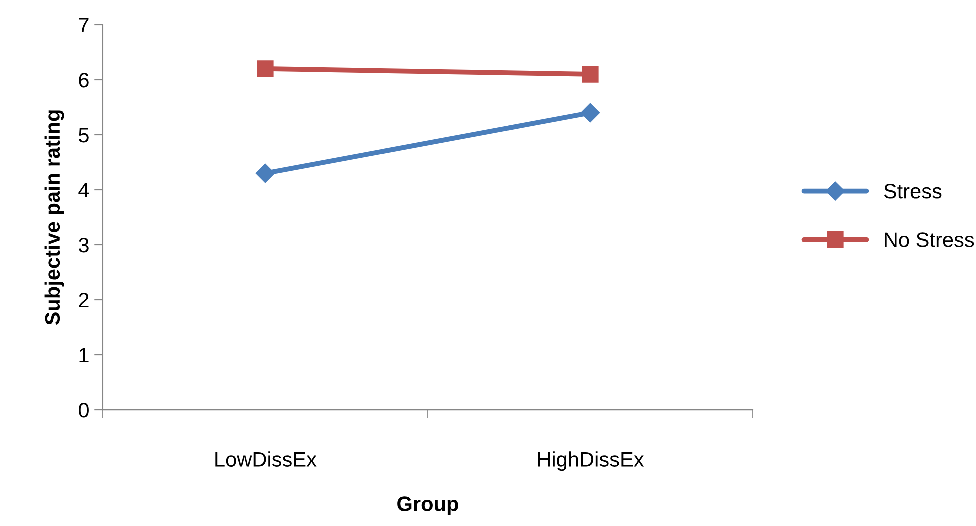  I want to click on y-tick-label: 5, so click(84, 135).